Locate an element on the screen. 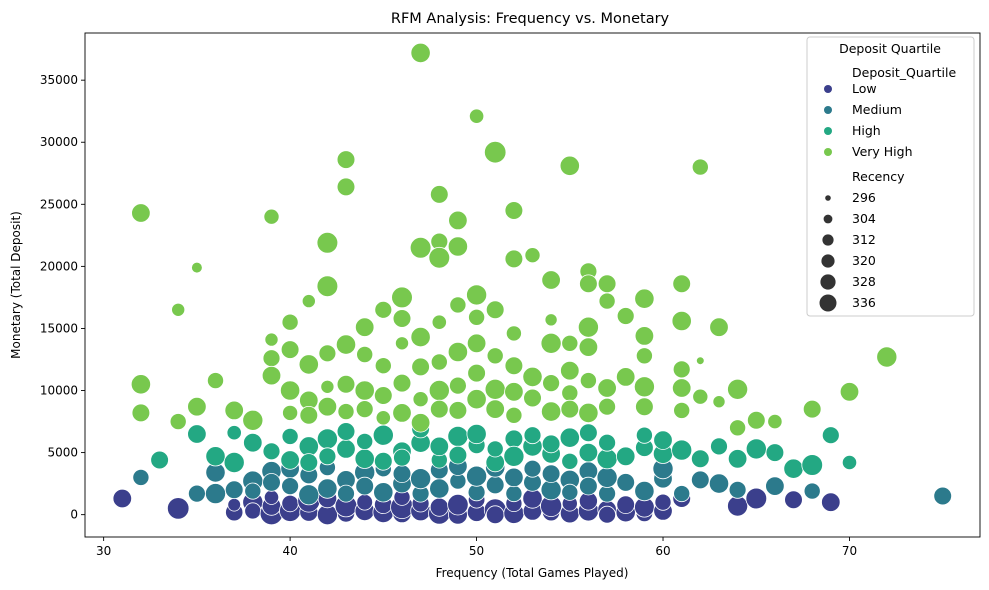  legend-size-marker is located at coordinates (828, 261).